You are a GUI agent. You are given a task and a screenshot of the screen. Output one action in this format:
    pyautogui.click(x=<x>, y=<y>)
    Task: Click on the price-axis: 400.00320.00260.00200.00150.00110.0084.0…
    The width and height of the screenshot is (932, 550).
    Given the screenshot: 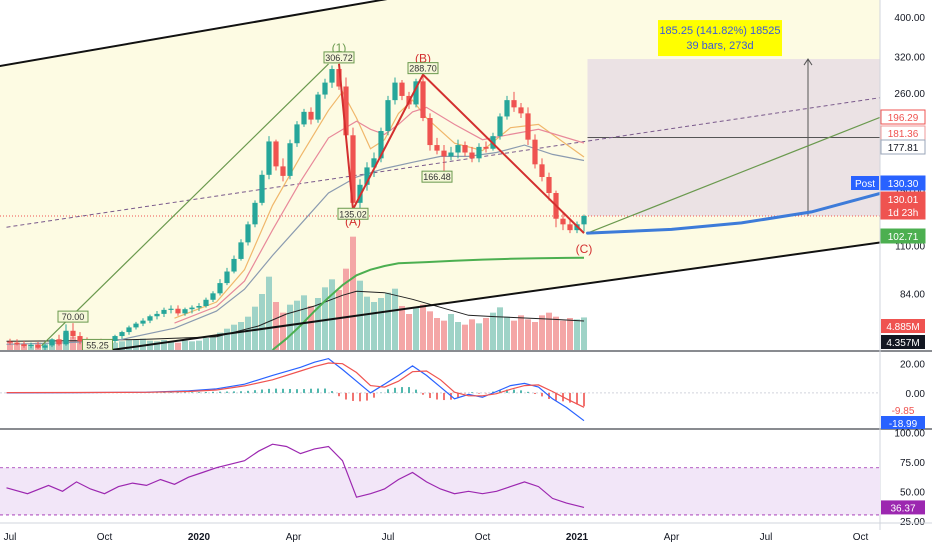 What is the action you would take?
    pyautogui.click(x=888, y=270)
    